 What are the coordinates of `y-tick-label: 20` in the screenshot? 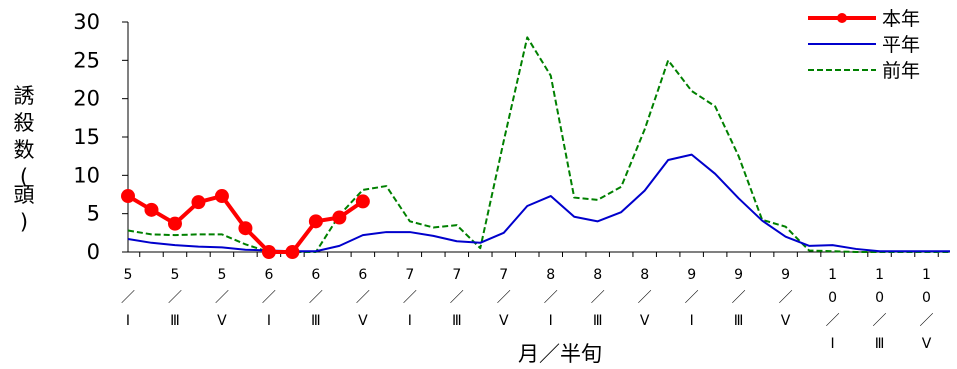 It's located at (86, 99).